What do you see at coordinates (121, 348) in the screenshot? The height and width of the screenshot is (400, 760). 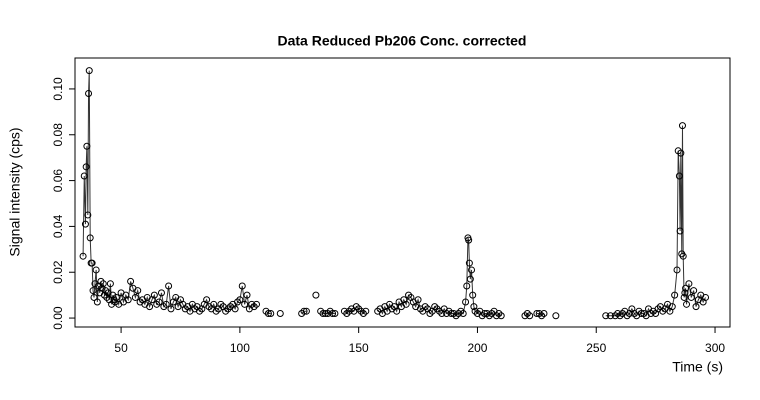 I see `x-tick-label: 50` at bounding box center [121, 348].